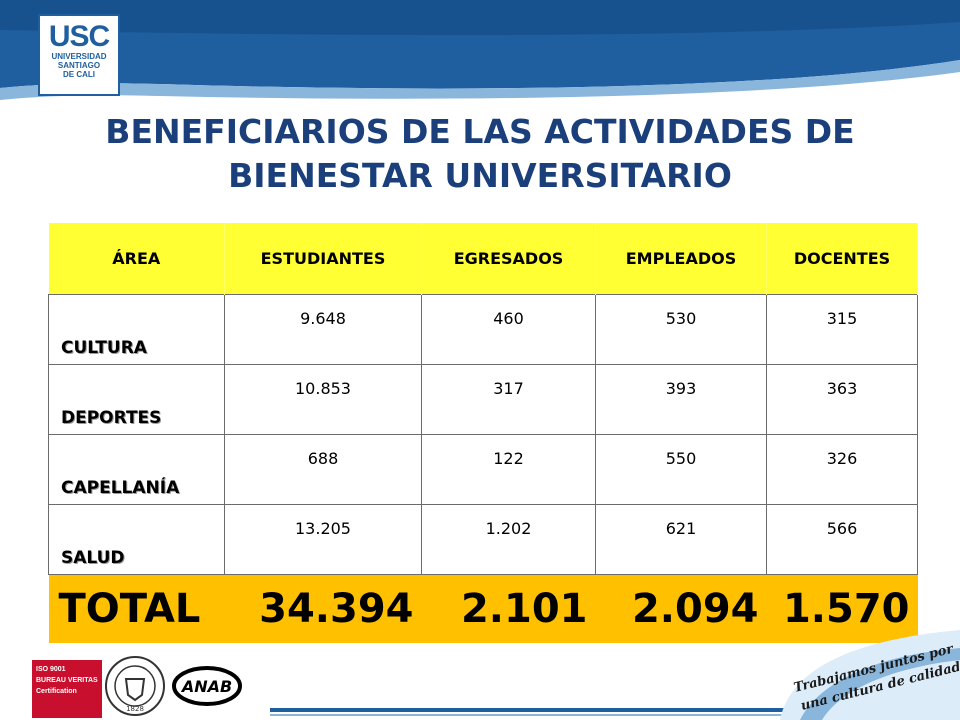 This screenshot has height=720, width=960. What do you see at coordinates (508, 539) in the screenshot?
I see `table-cell: 1.202` at bounding box center [508, 539].